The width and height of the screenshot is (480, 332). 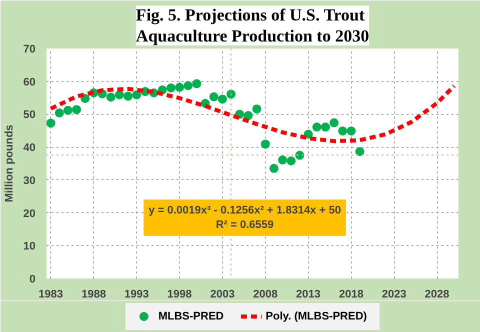 What do you see at coordinates (29, 115) in the screenshot?
I see `y-tick-label: 50` at bounding box center [29, 115].